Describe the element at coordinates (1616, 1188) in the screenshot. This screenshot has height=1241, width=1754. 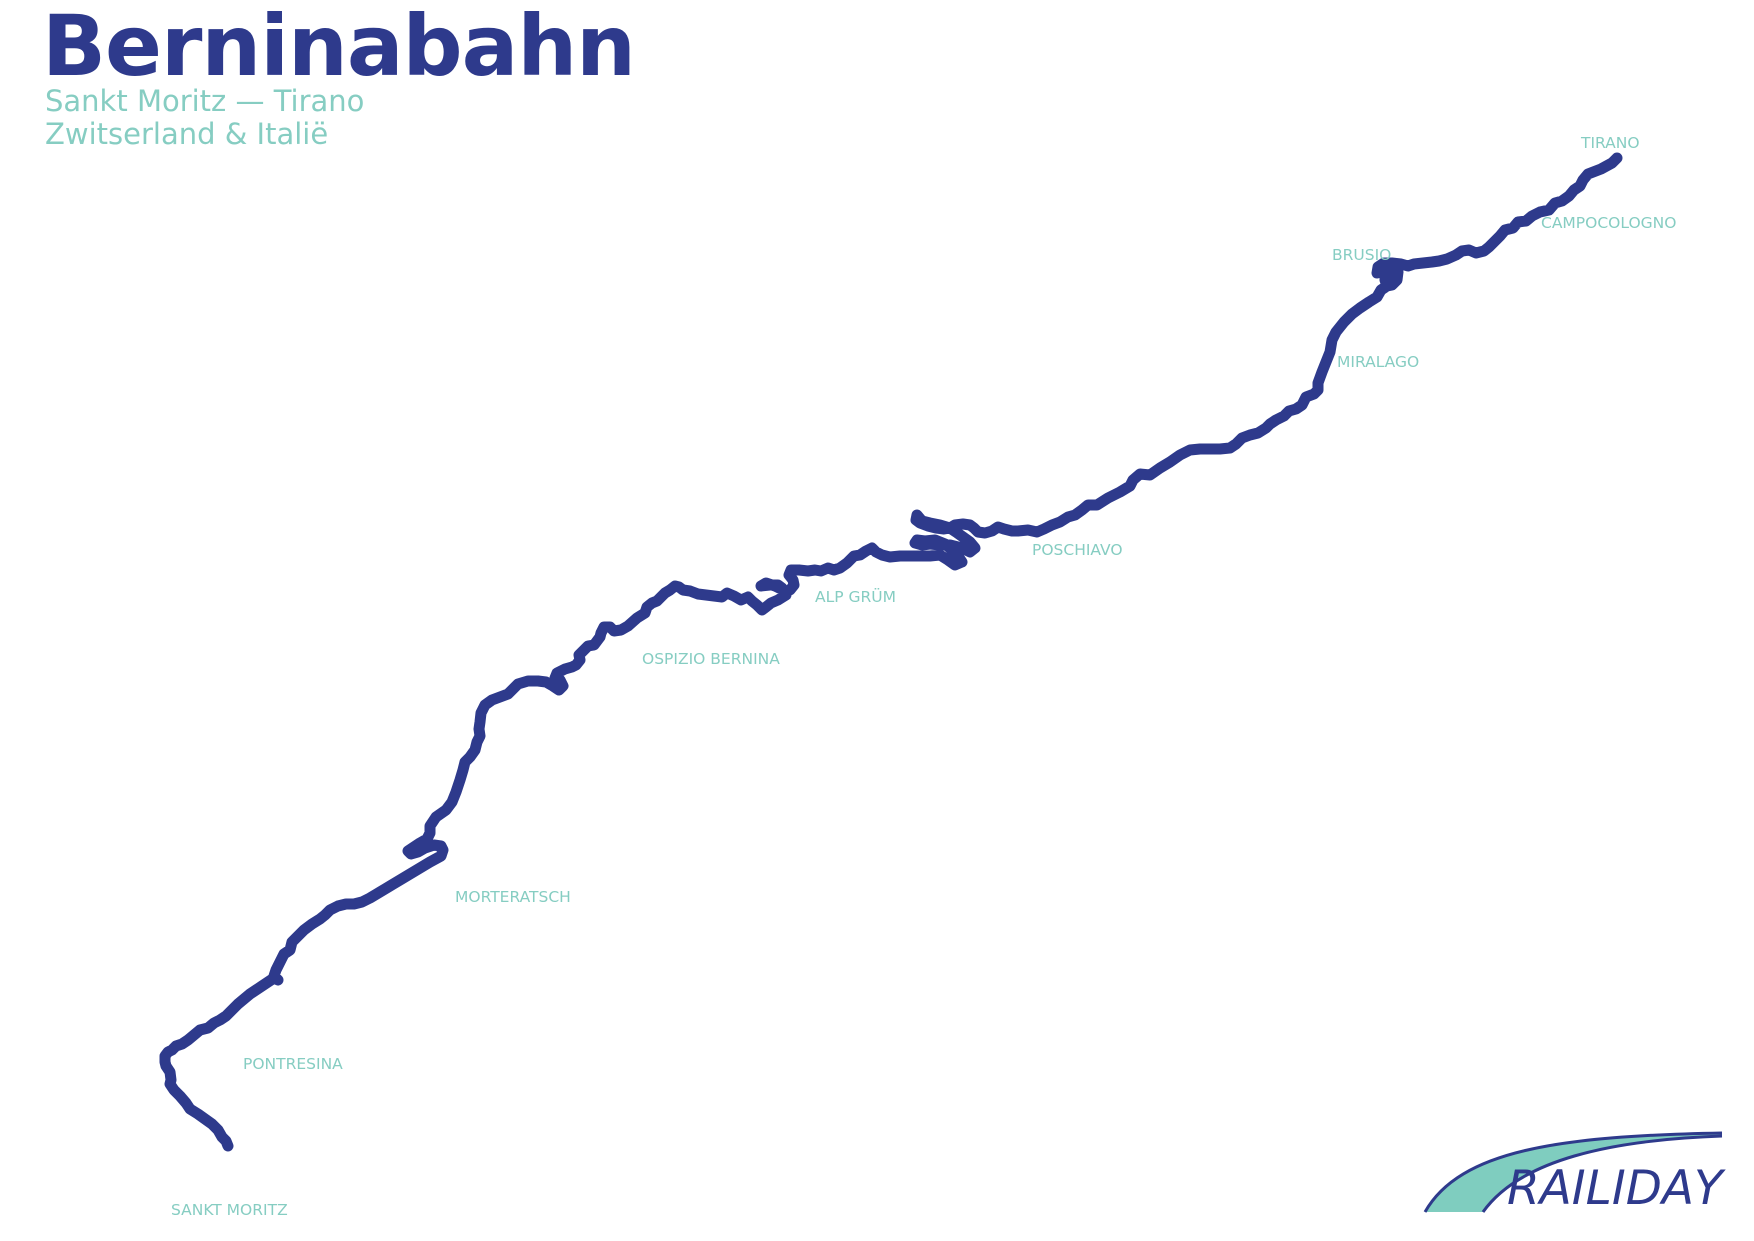
I see `logo-text: RAILIDAY` at that location.